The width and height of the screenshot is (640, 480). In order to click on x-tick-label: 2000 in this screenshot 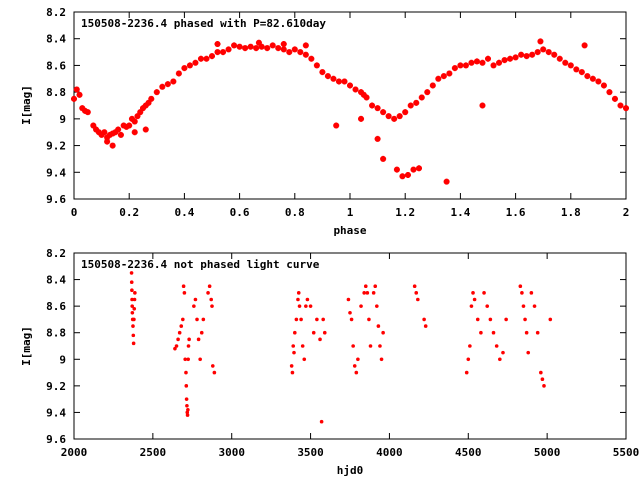, I will do `click(74, 452)`.